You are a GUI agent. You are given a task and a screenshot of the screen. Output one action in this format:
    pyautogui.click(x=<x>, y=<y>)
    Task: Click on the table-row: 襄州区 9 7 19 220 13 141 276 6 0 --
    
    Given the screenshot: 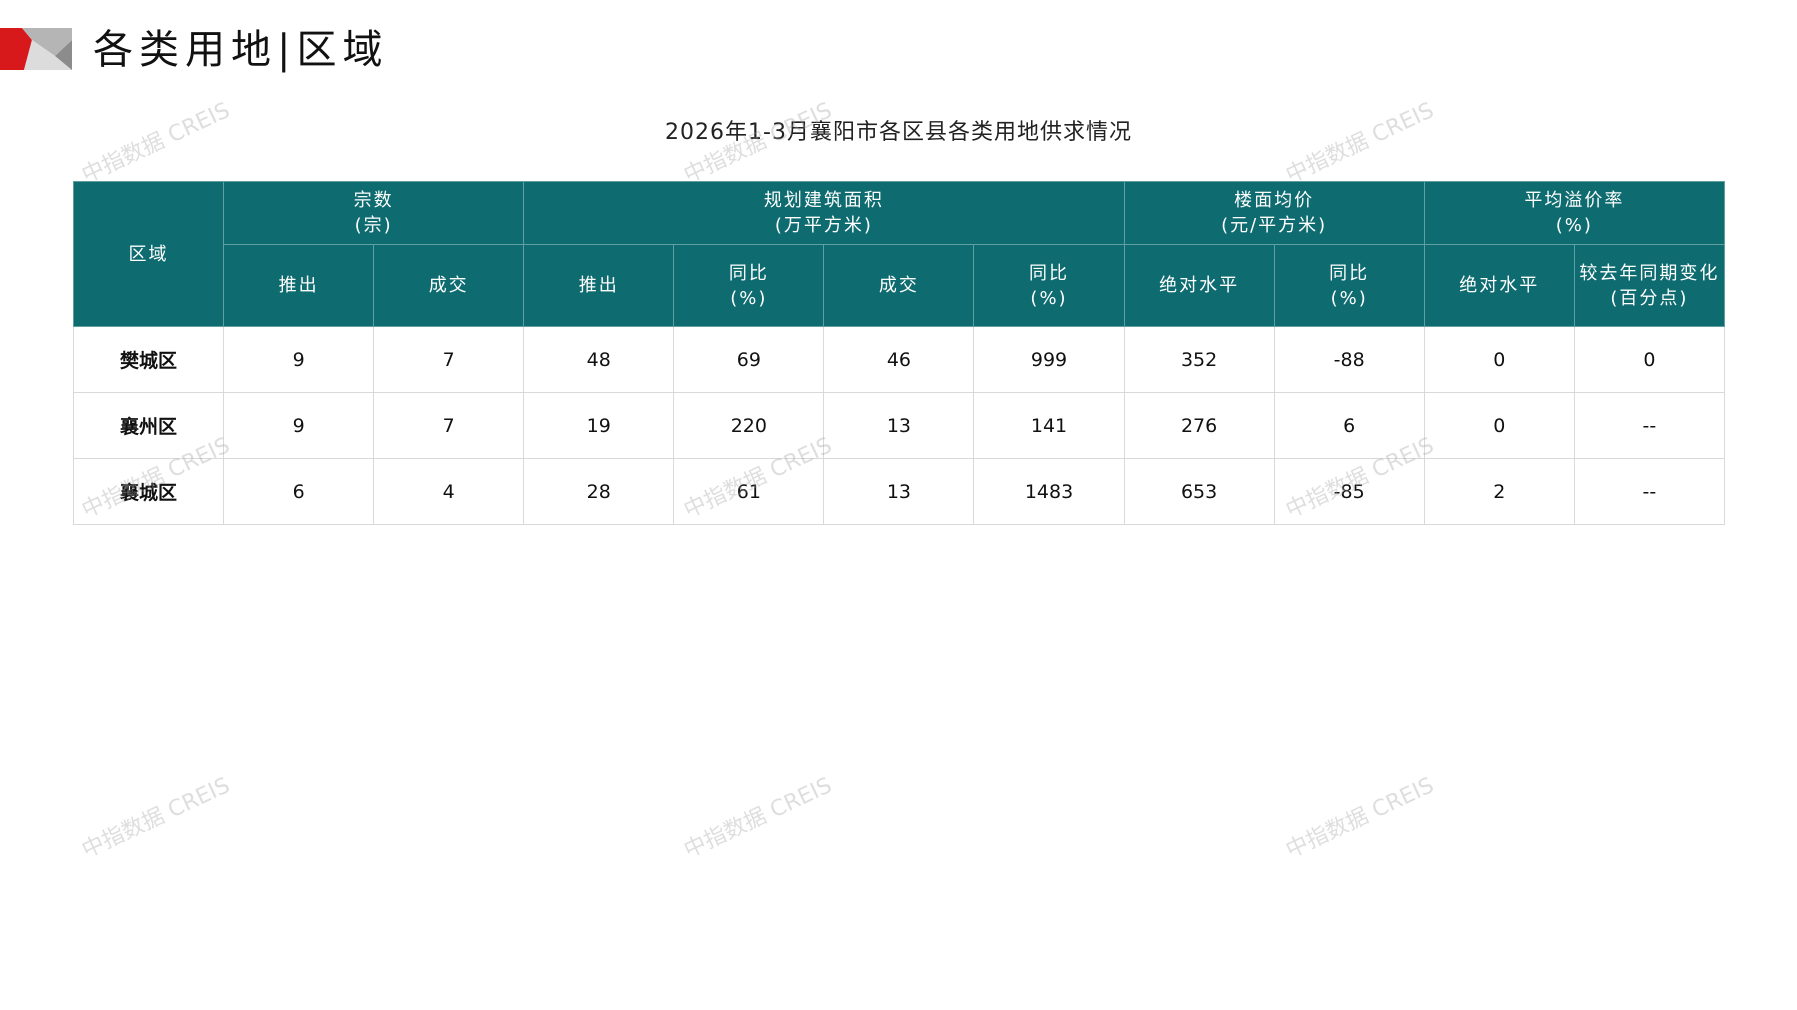 What is the action you would take?
    pyautogui.click(x=899, y=425)
    